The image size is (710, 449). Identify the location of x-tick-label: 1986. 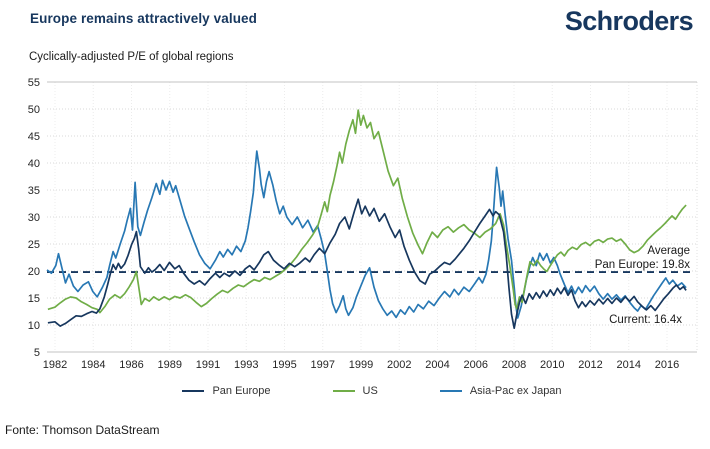
(131, 365).